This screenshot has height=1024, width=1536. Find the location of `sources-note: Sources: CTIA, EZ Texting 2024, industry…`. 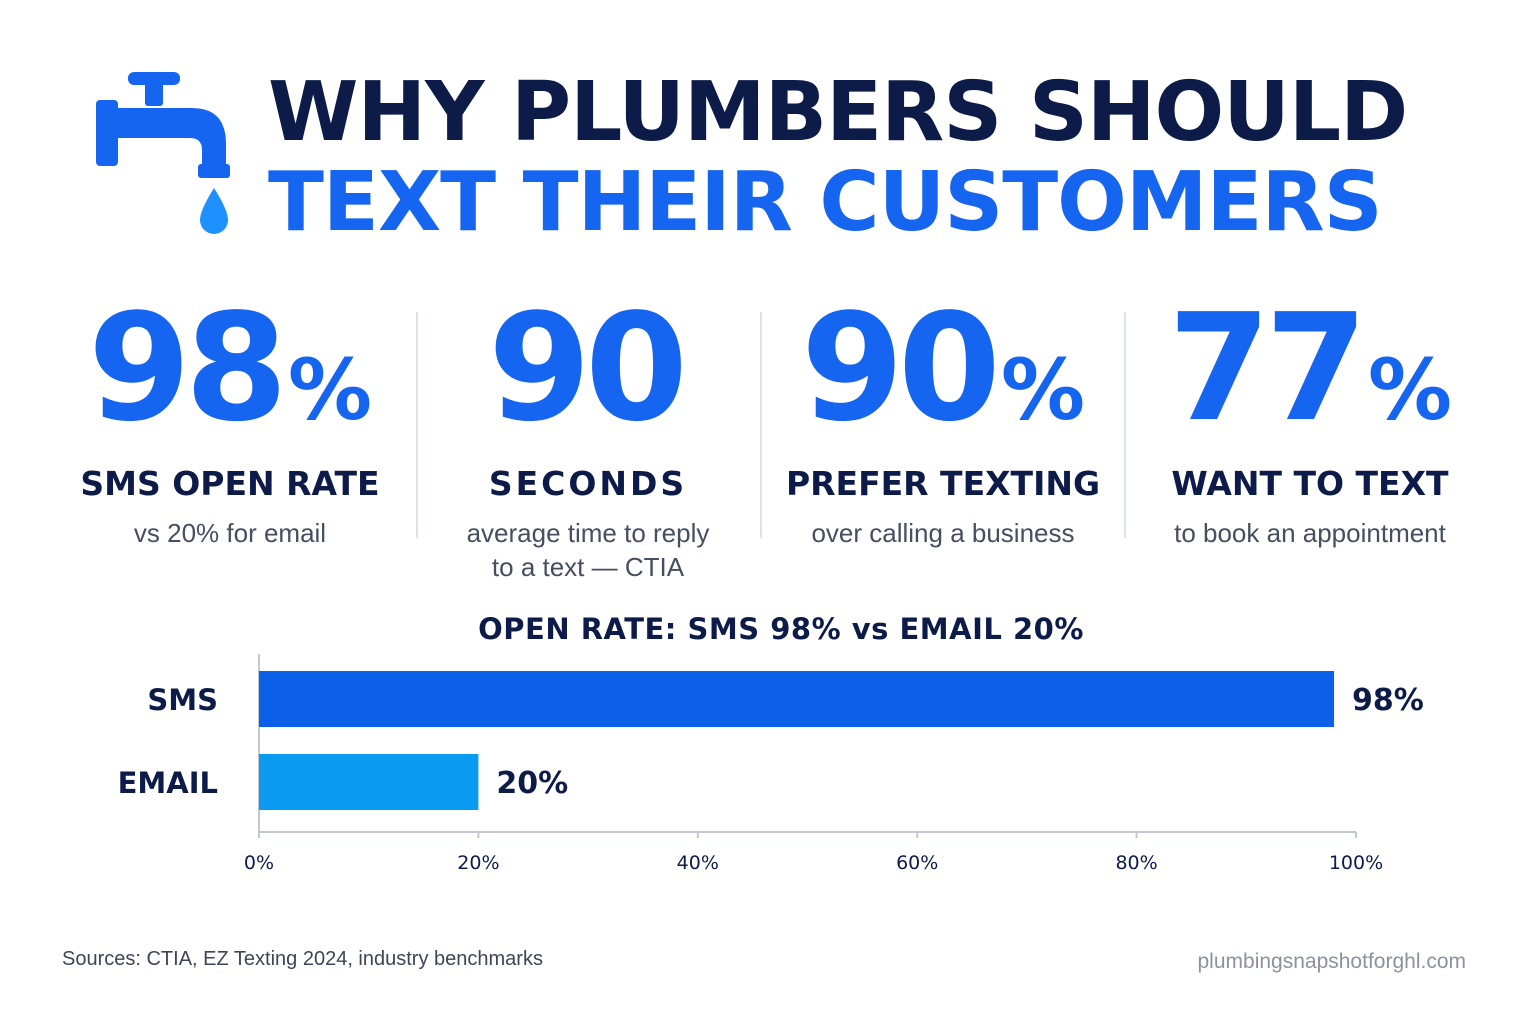

sources-note: Sources: CTIA, EZ Texting 2024, industry… is located at coordinates (302, 959).